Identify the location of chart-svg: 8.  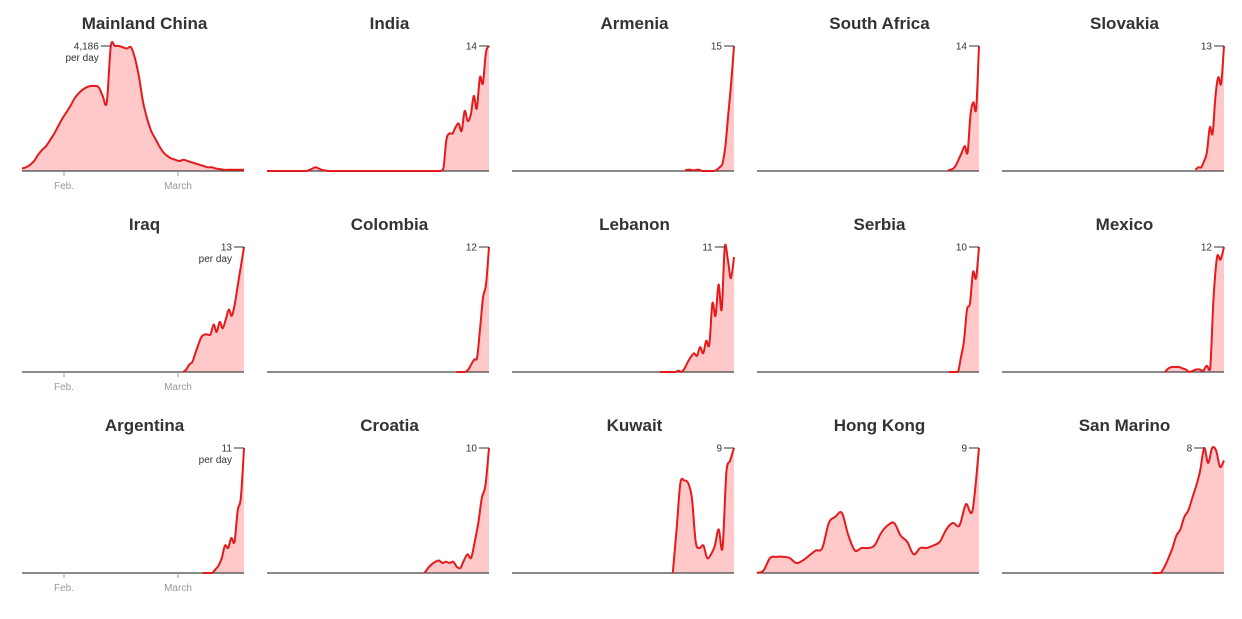
(1113, 509).